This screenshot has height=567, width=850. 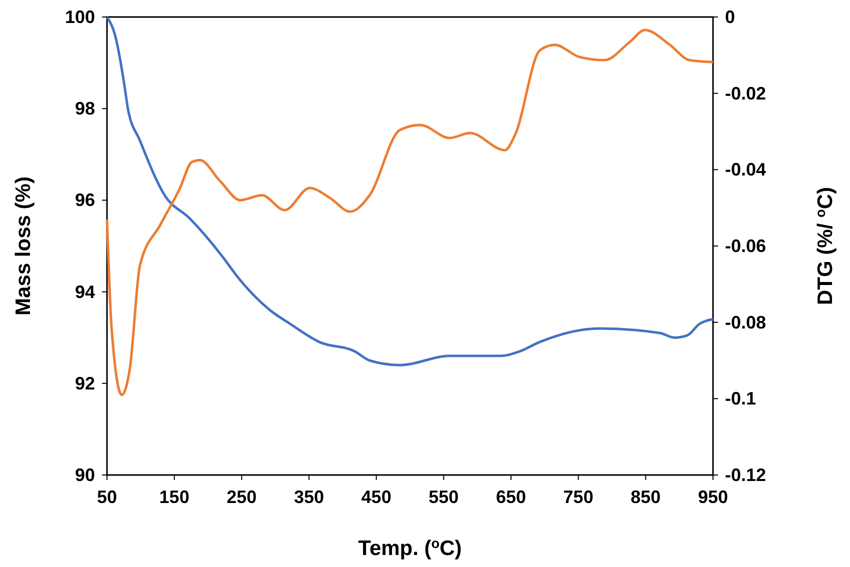 What do you see at coordinates (84, 200) in the screenshot?
I see `y-tick-label: 96` at bounding box center [84, 200].